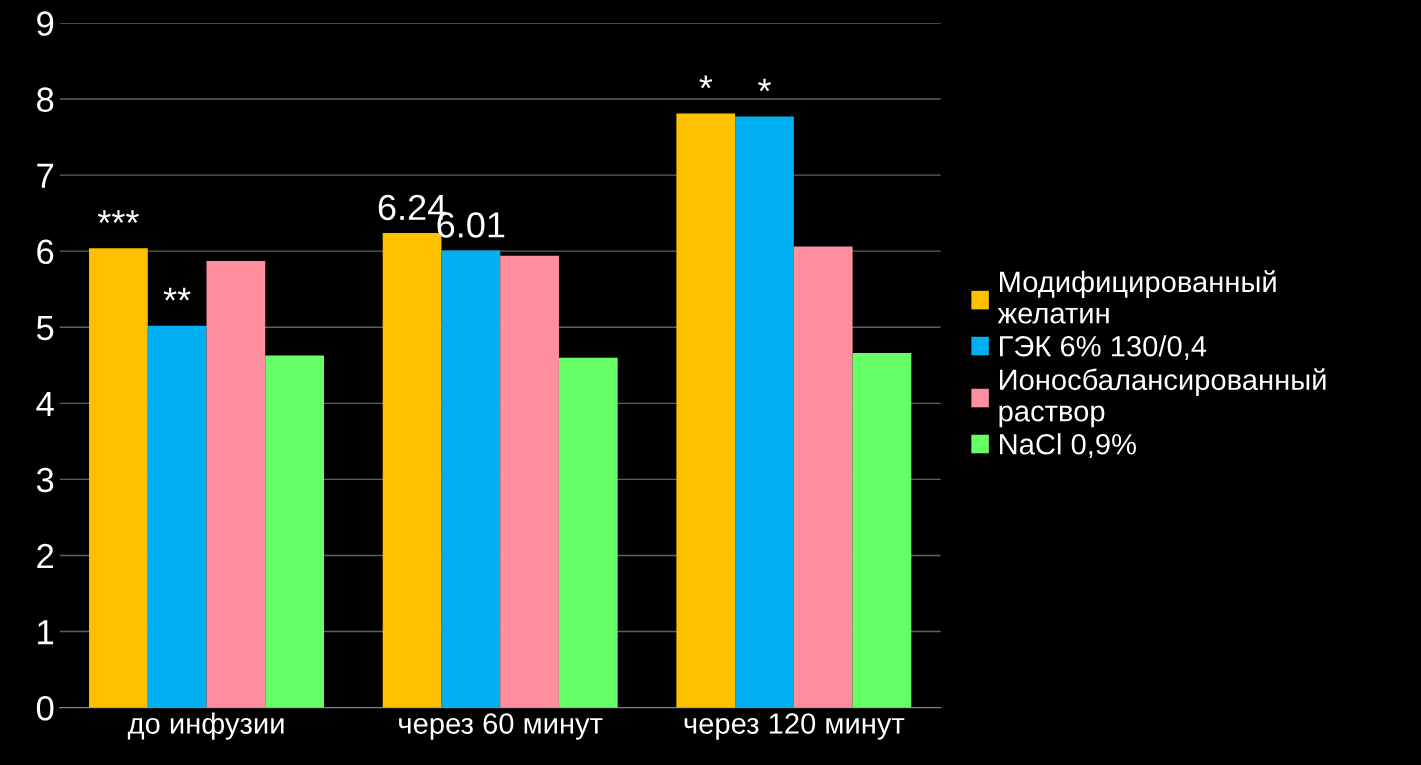 This screenshot has height=765, width=1421. What do you see at coordinates (501, 726) in the screenshot?
I see `x-tick-label: через 60 минут` at bounding box center [501, 726].